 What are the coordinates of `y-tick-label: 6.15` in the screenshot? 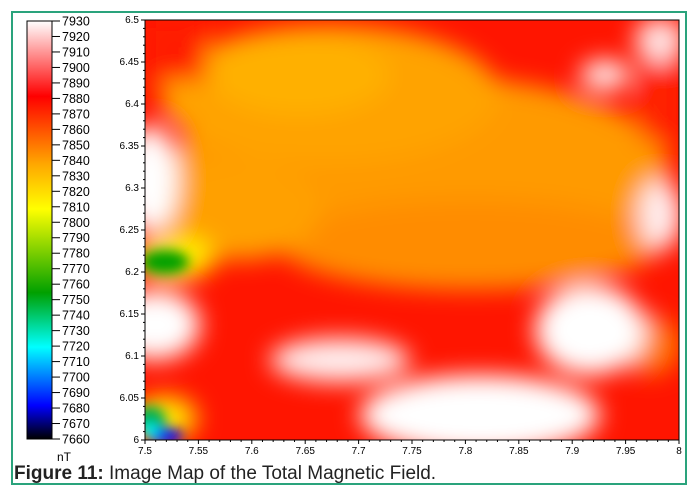 It's located at (130, 314).